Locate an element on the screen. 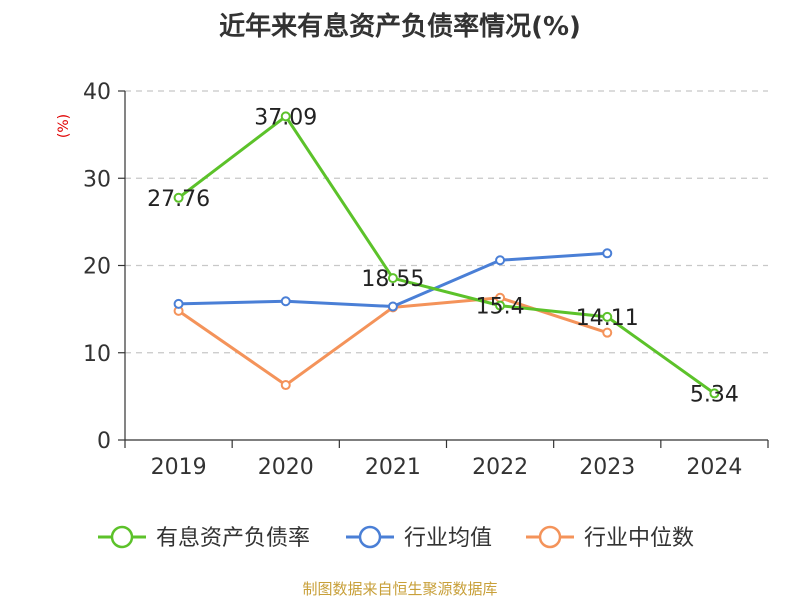  x-tick-label: 2024 is located at coordinates (714, 467).